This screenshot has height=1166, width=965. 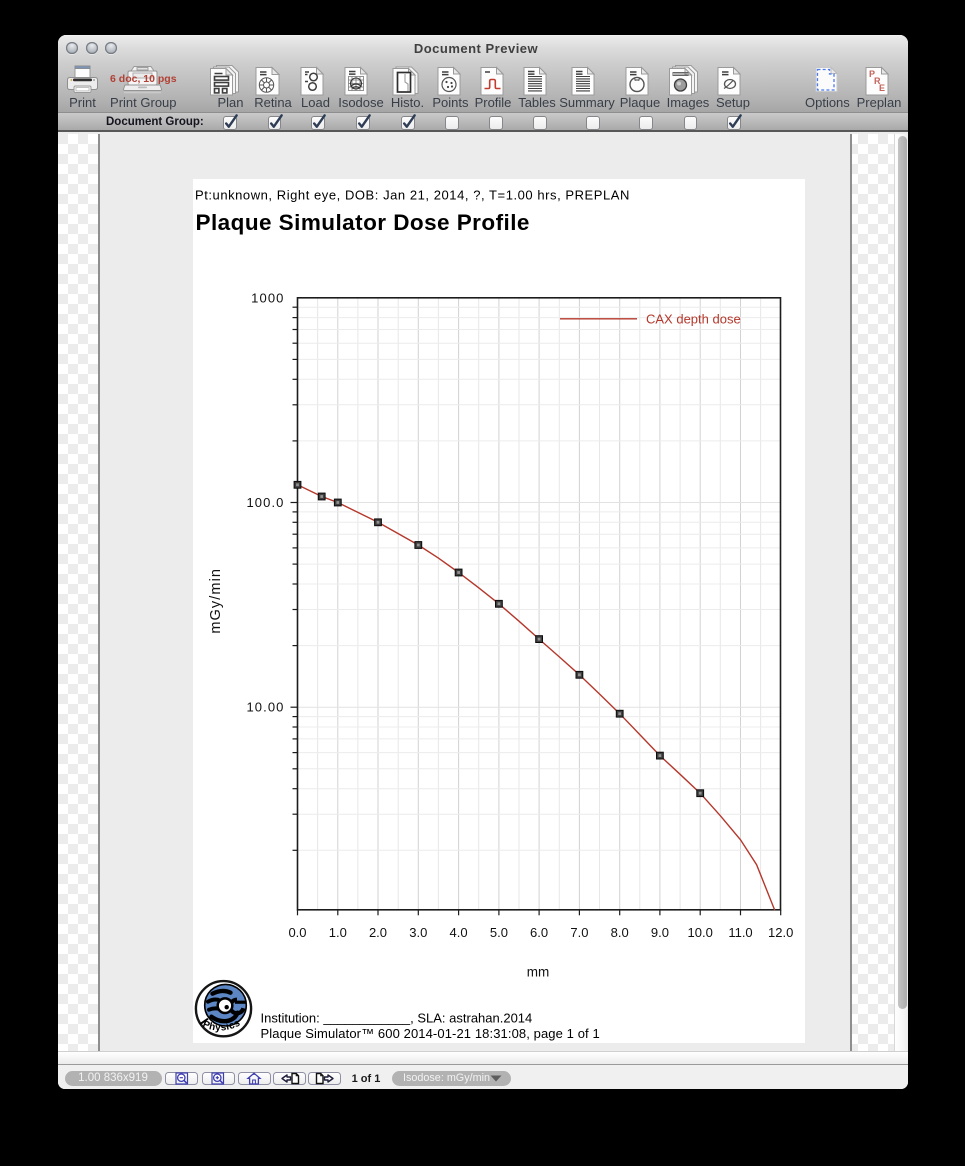 What do you see at coordinates (538, 971) in the screenshot?
I see `svg-text: mm` at bounding box center [538, 971].